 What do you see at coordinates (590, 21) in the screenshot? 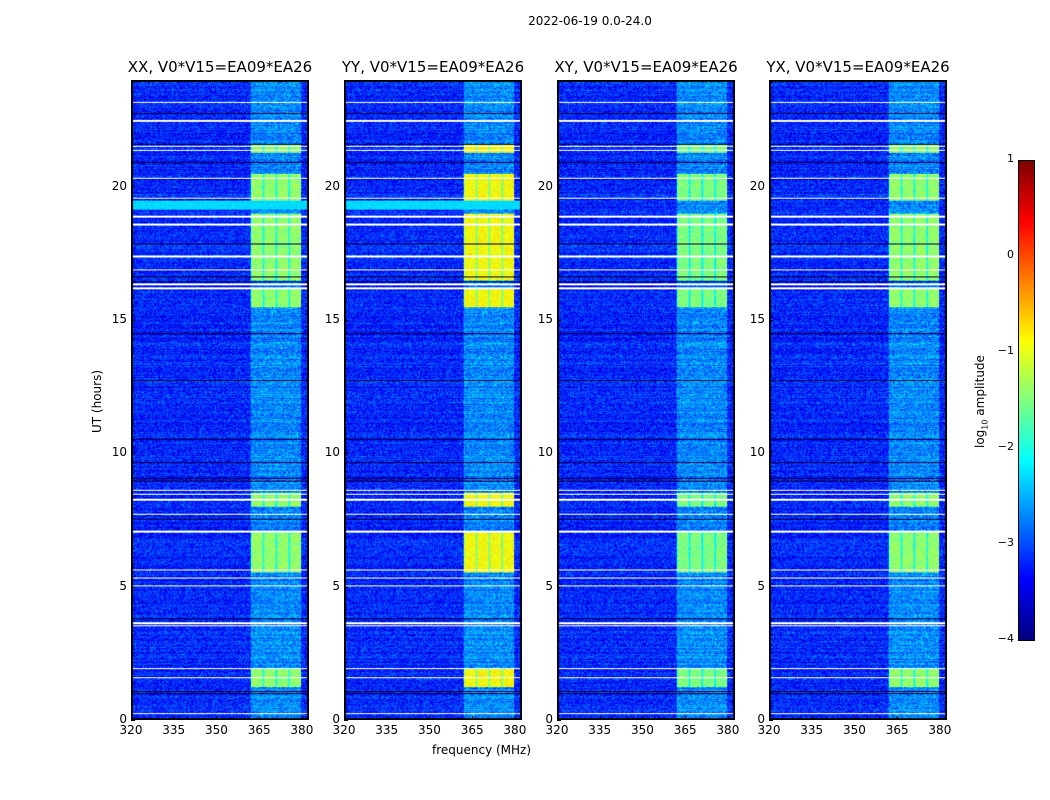
I see `figure-title: 2022-06-19 0.0-24.0` at bounding box center [590, 21].